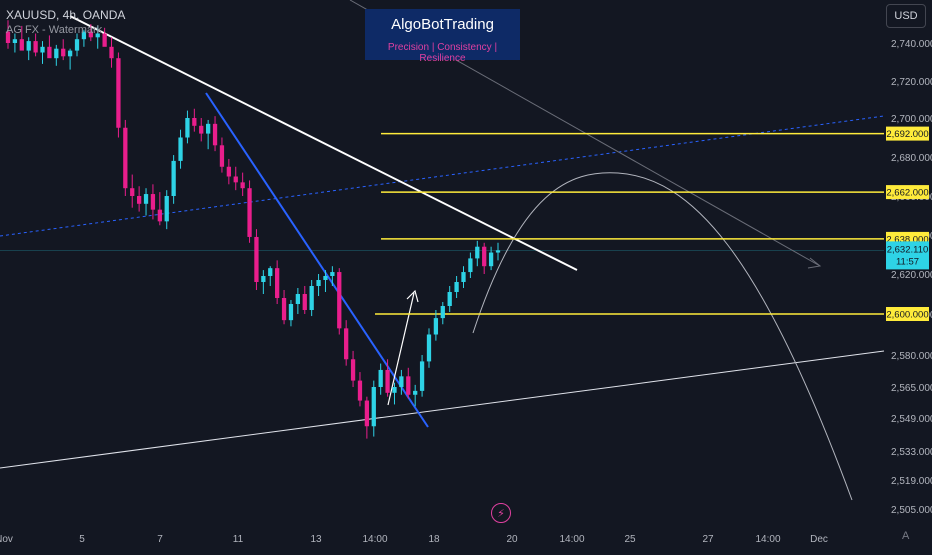 Image resolution: width=932 pixels, height=555 pixels. I want to click on price-tick-label: 2,680.000, so click(911, 158).